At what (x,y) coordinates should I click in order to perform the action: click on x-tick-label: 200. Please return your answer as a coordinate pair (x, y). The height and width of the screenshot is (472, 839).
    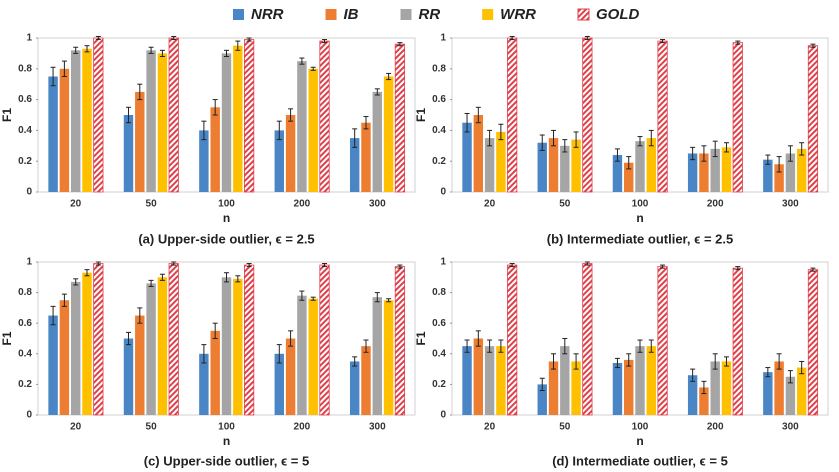
    Looking at the image, I should click on (302, 204).